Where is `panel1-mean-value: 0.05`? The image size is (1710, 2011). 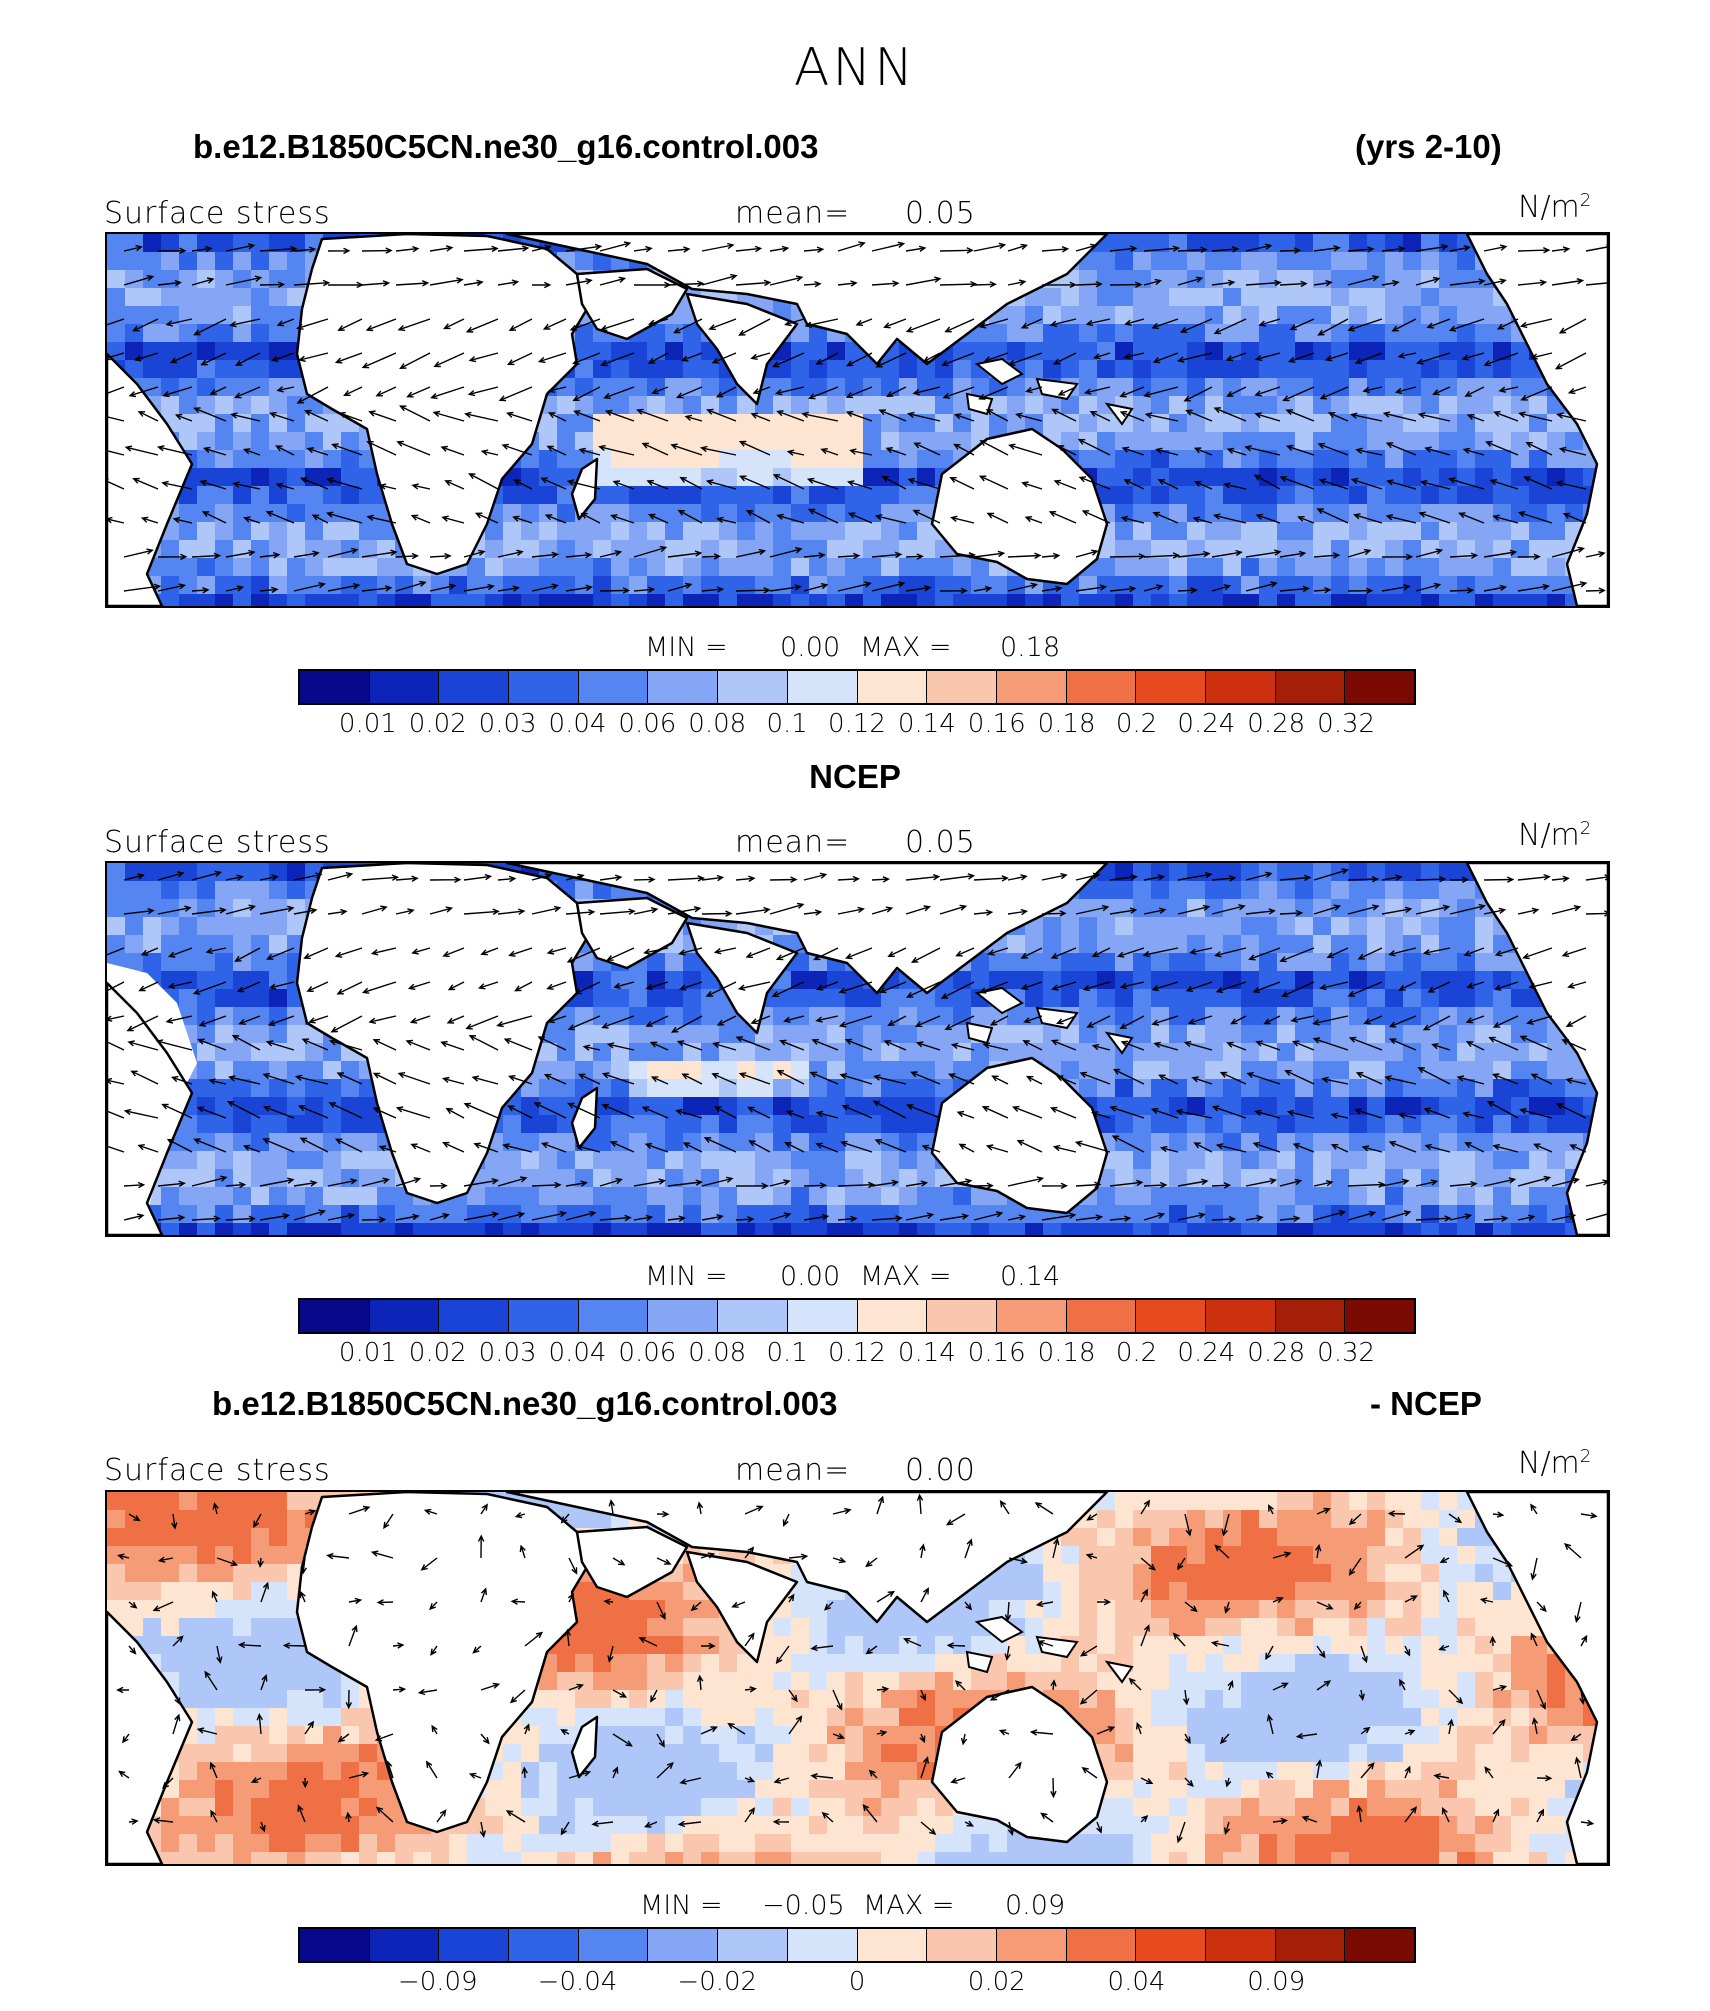 panel1-mean-value: 0.05 is located at coordinates (940, 213).